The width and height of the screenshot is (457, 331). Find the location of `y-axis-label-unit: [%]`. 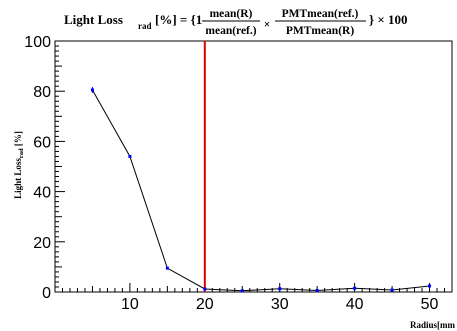

y-axis-label-unit: [%] is located at coordinates (18, 139).